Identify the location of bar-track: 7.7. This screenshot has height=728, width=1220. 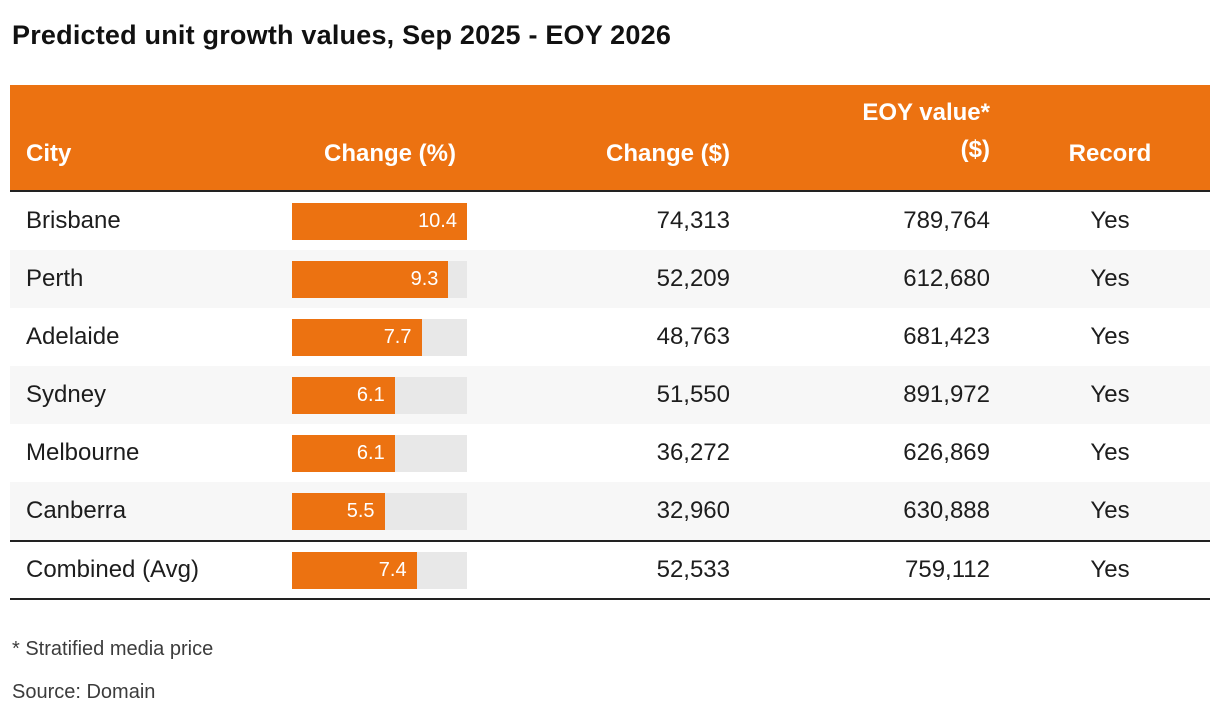
(379, 337).